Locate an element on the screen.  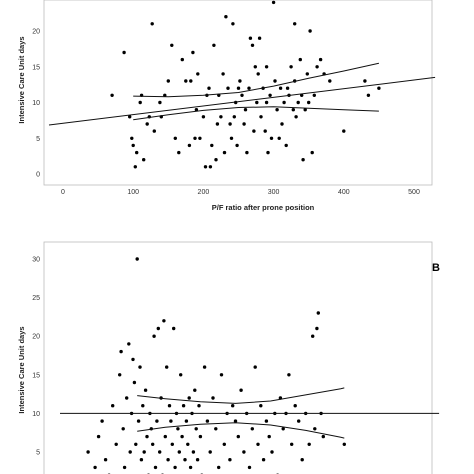
x-tick-label: 300 is located at coordinates (274, 192).